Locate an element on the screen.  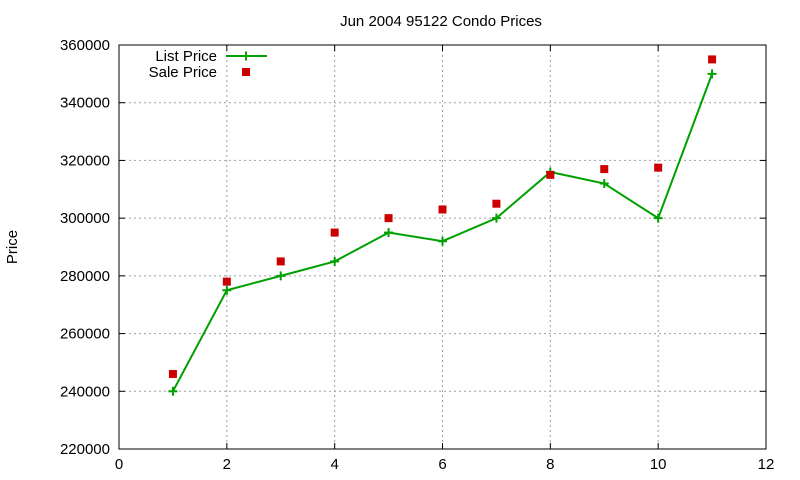
y-tick-label: 320000 is located at coordinates (85, 160).